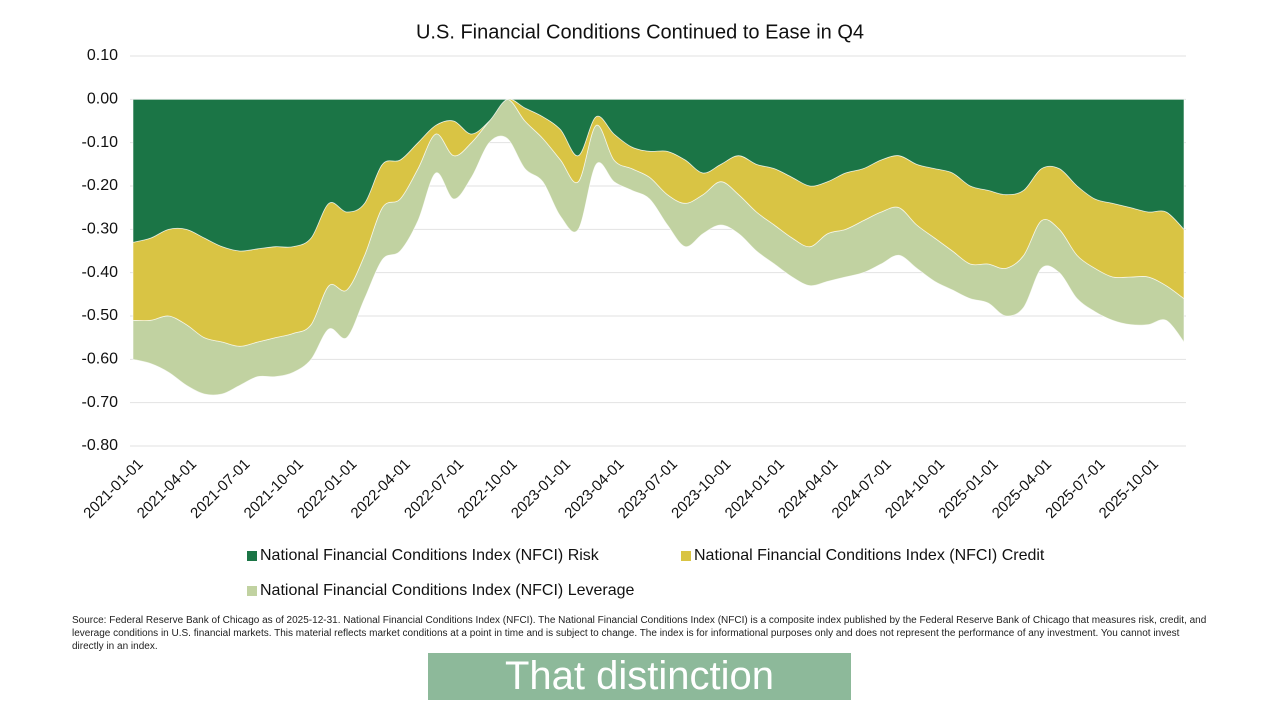 The width and height of the screenshot is (1280, 720). Describe the element at coordinates (100, 142) in the screenshot. I see `y-tick-label: -0.10` at that location.